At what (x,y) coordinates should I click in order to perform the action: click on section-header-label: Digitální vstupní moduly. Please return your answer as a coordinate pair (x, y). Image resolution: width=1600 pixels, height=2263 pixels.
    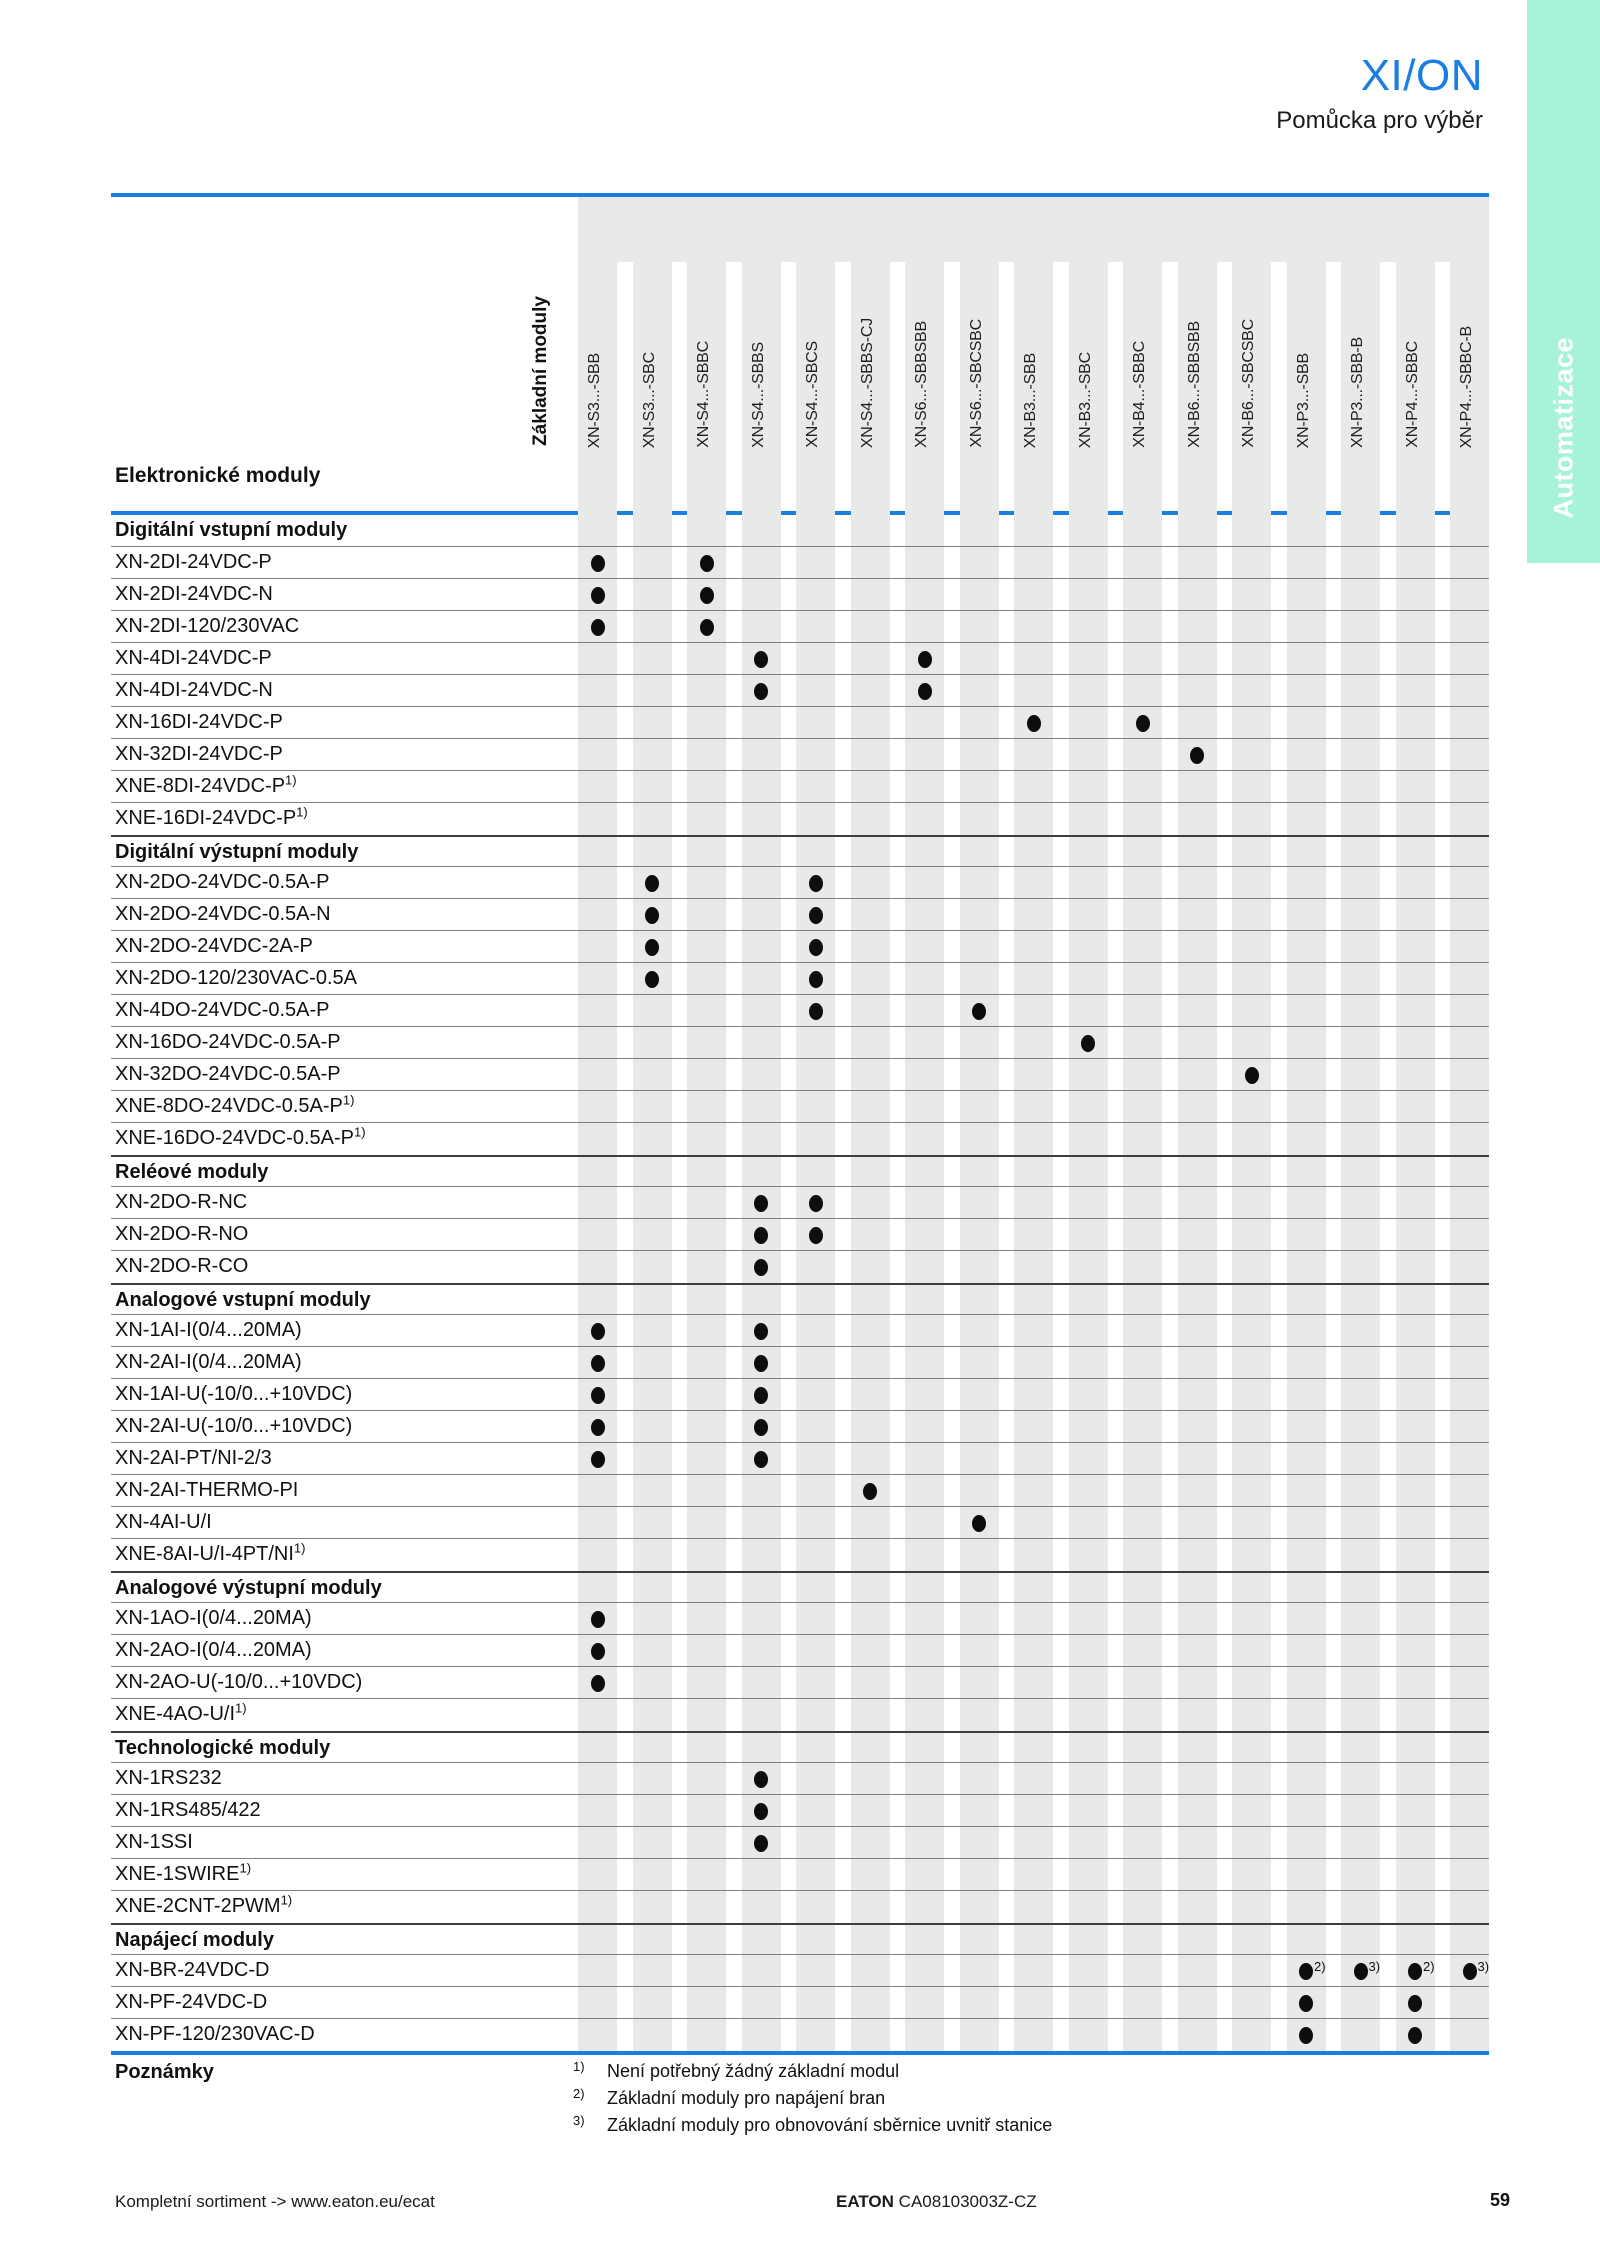
    Looking at the image, I should click on (231, 530).